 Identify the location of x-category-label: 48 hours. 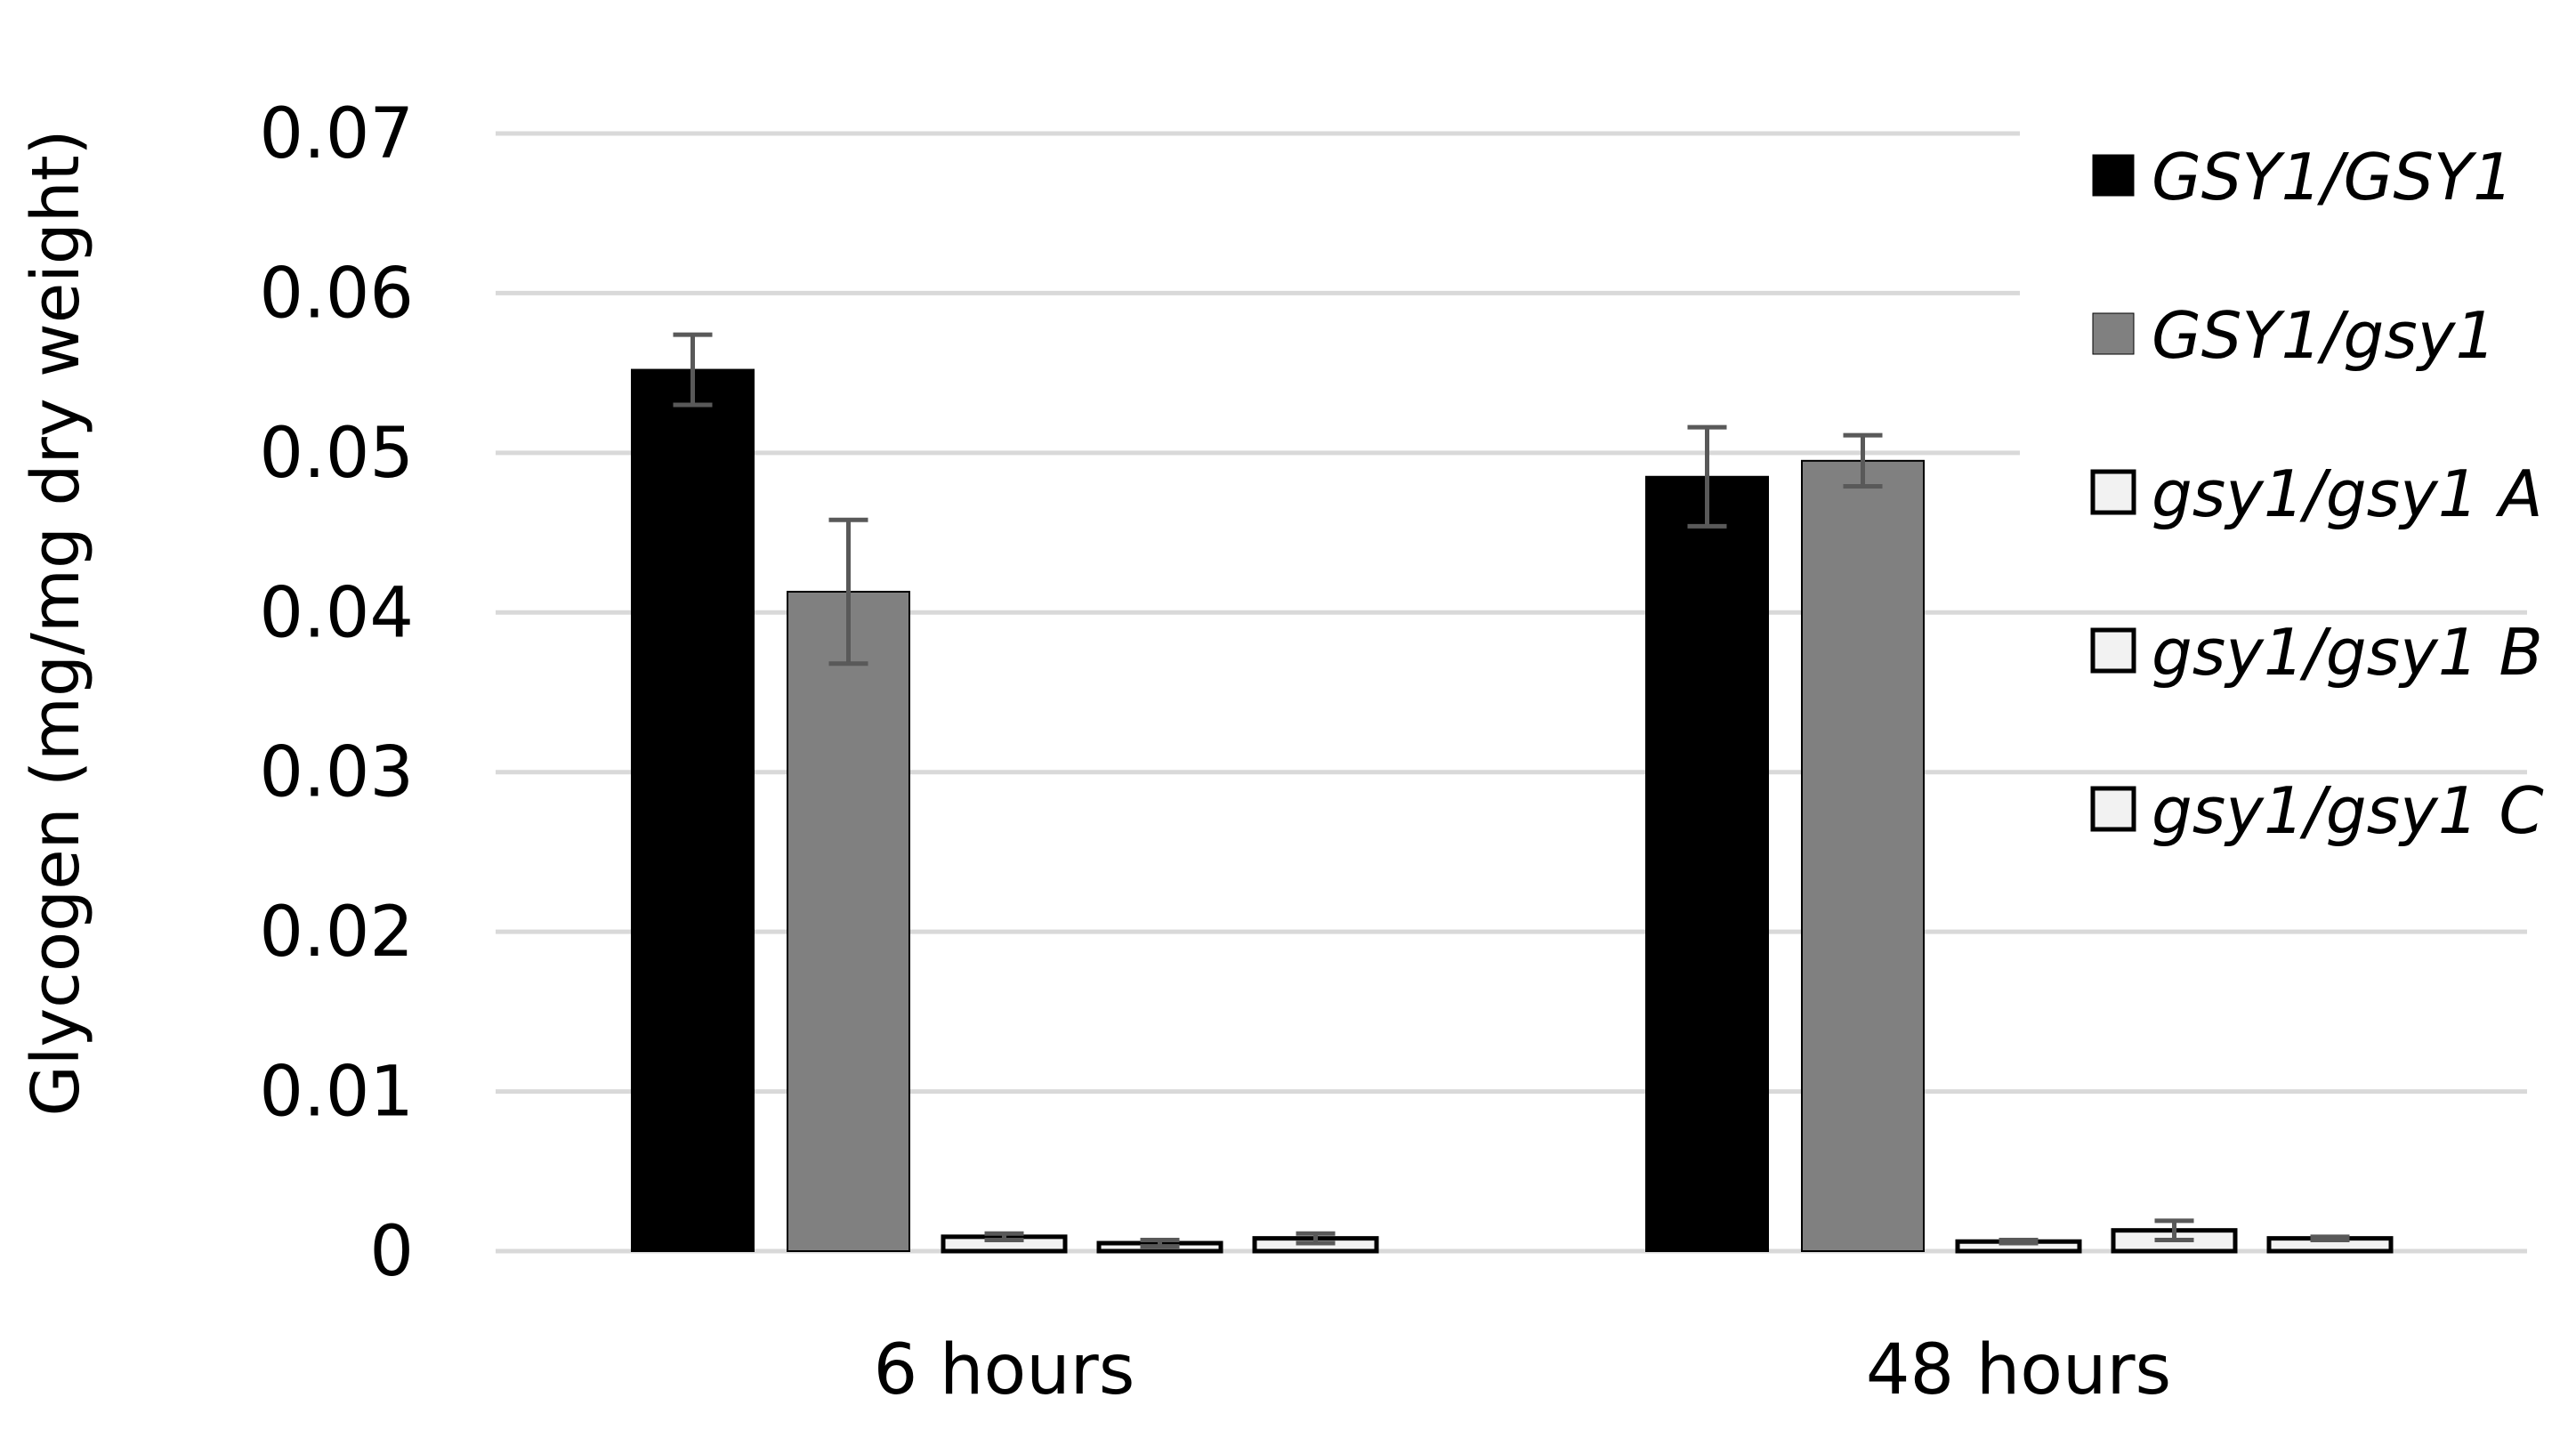
(2018, 1370).